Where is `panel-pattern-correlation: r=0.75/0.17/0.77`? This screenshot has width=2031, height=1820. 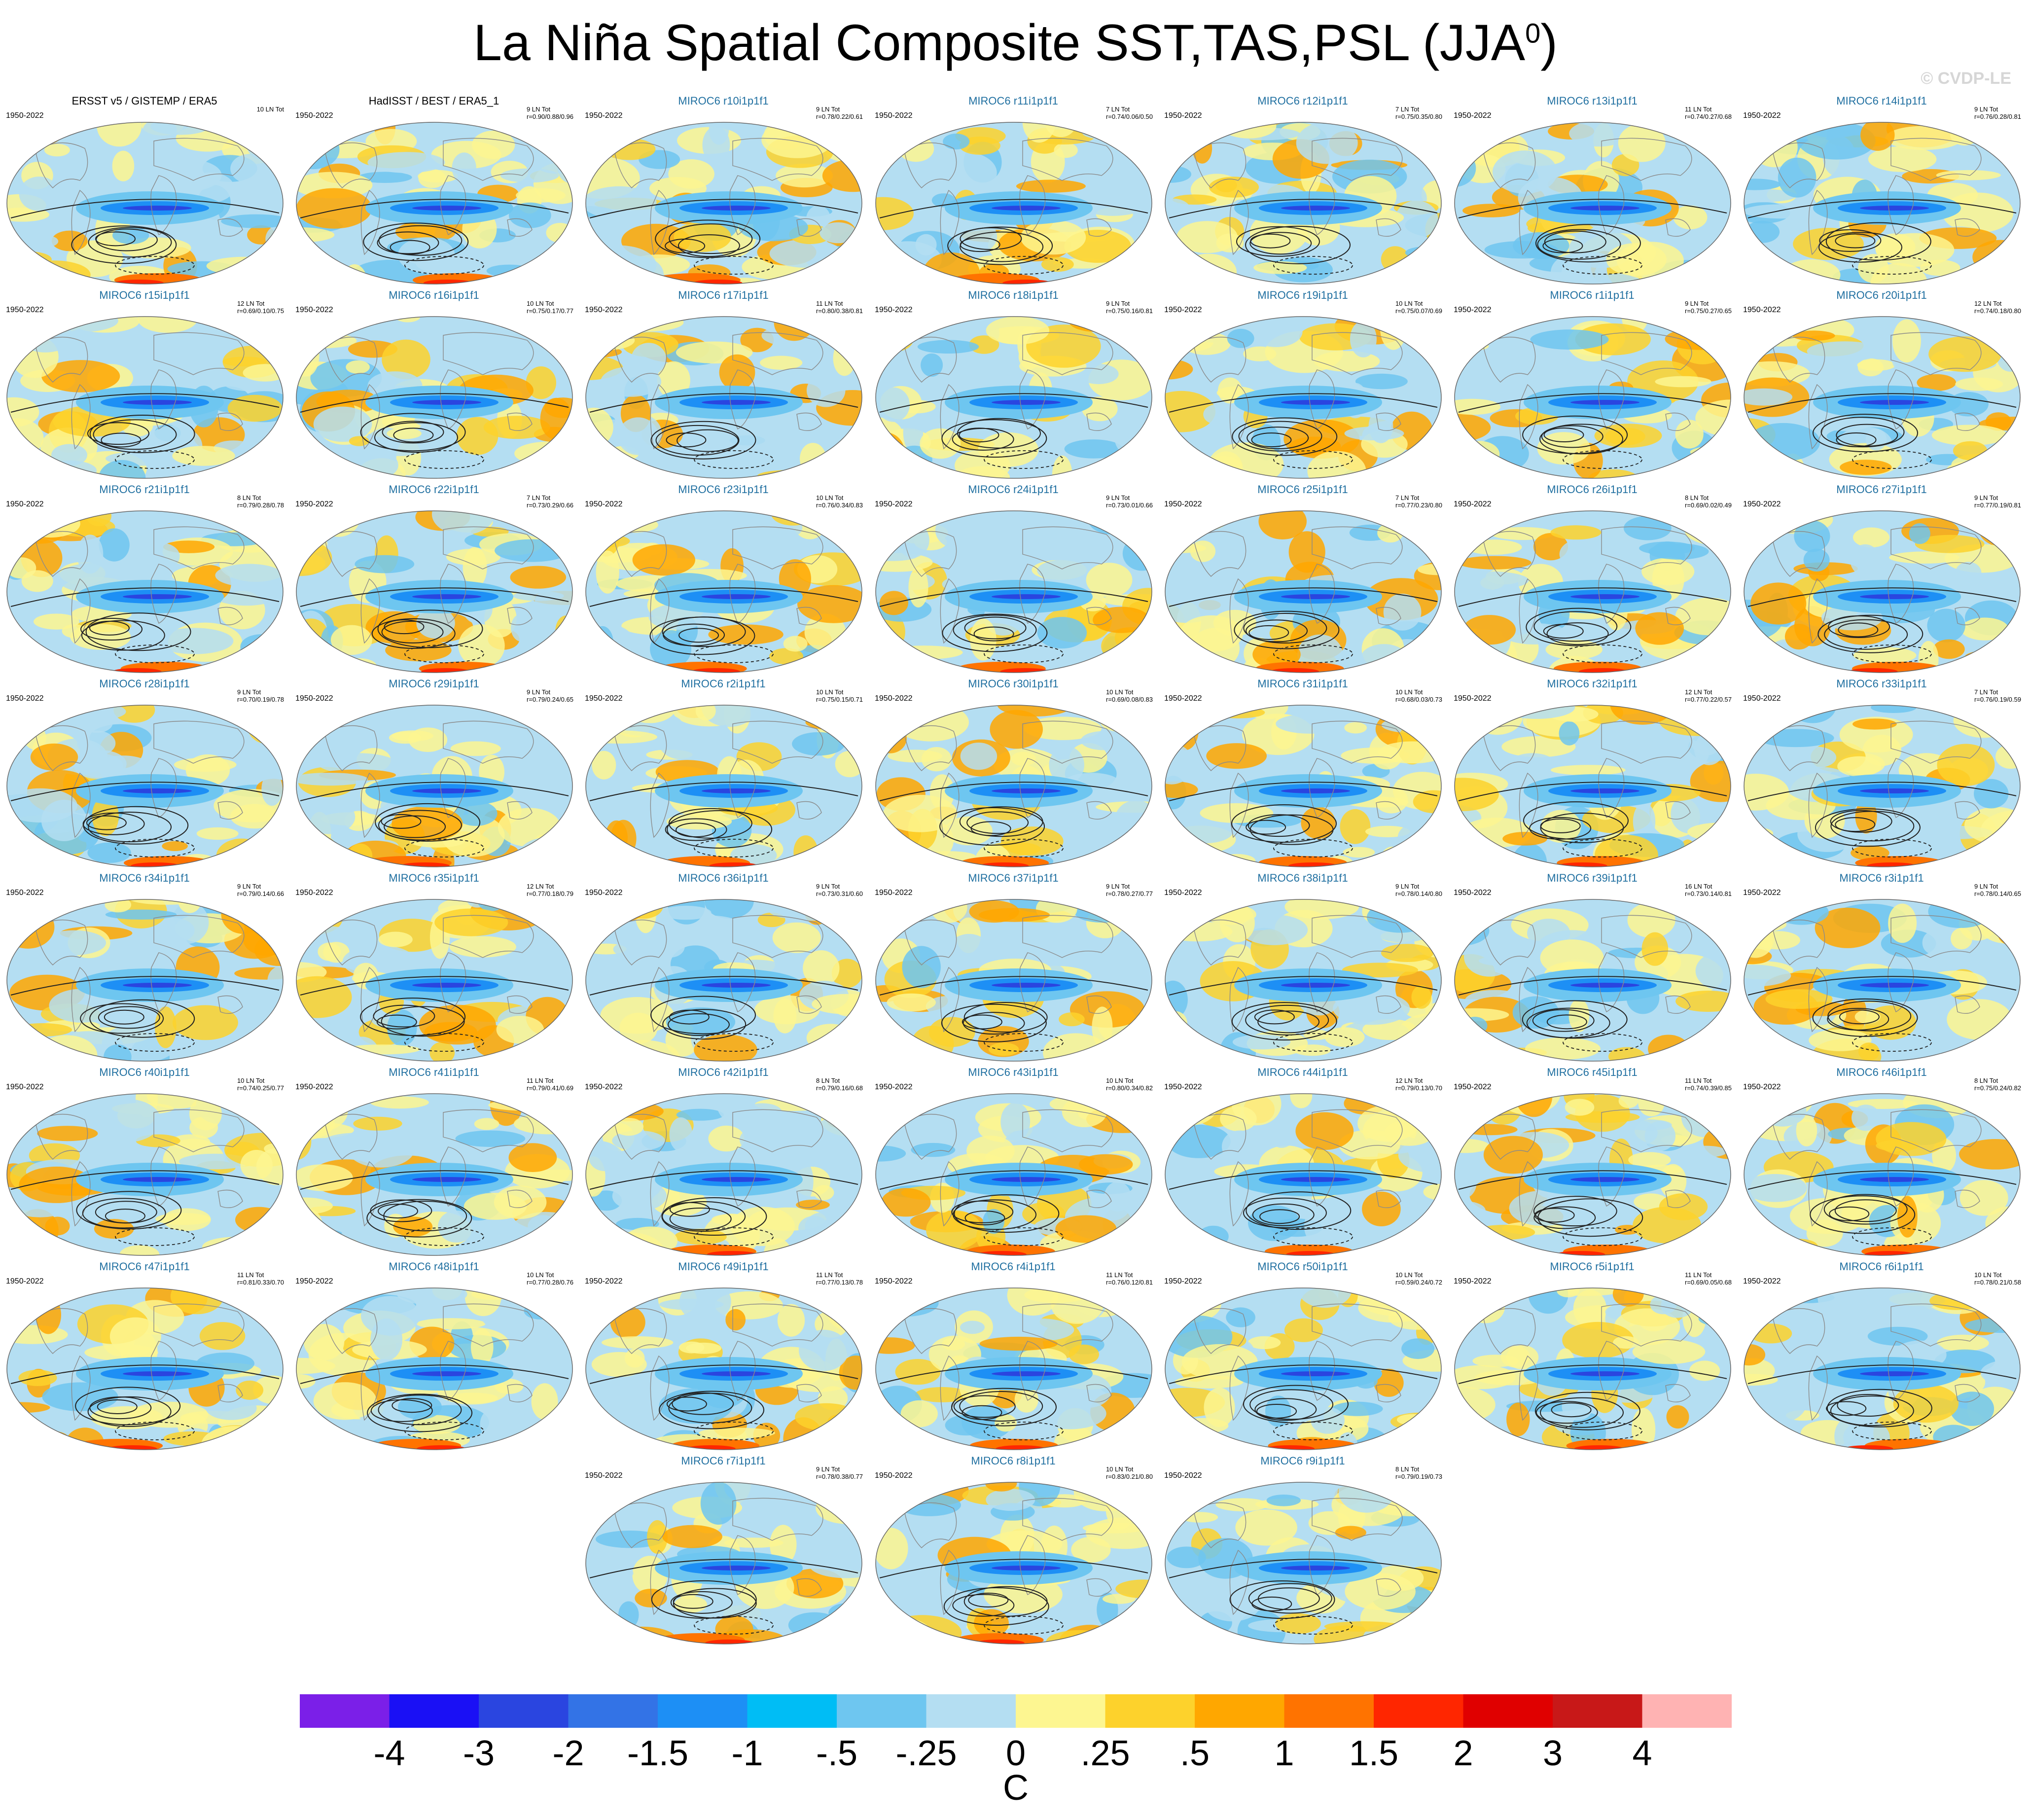 panel-pattern-correlation: r=0.75/0.17/0.77 is located at coordinates (549, 311).